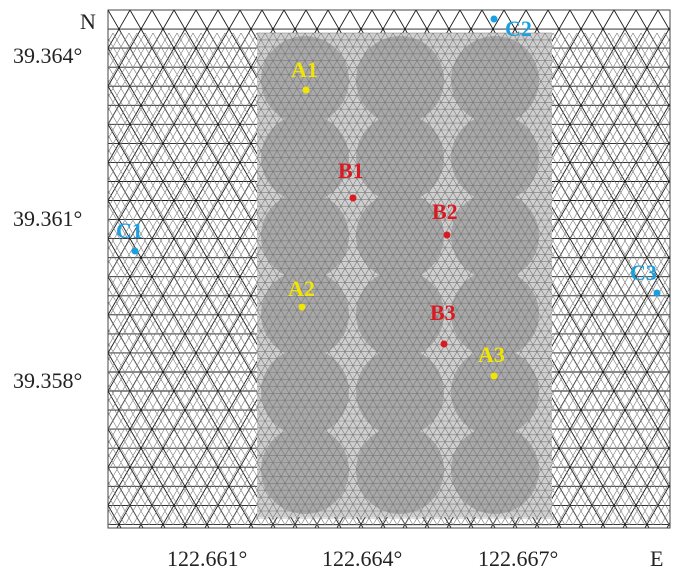 This screenshot has height=579, width=700. Describe the element at coordinates (351, 170) in the screenshot. I see `point-label-b1: B1` at that location.